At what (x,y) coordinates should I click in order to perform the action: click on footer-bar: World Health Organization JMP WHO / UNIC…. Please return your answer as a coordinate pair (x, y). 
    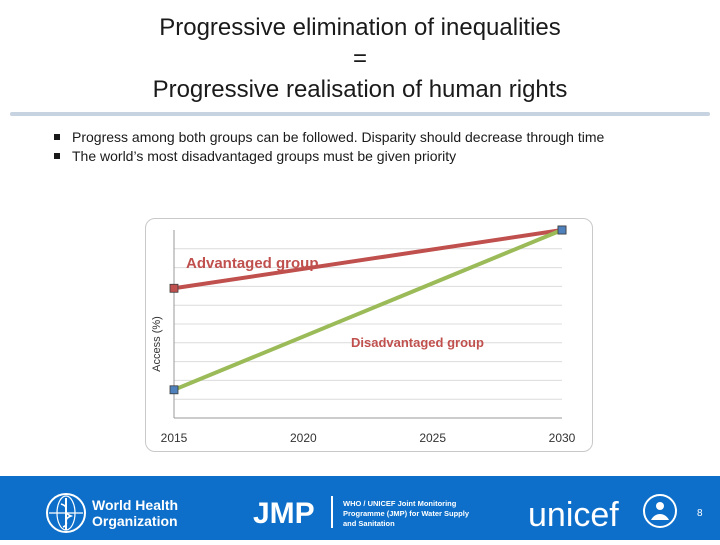
    Looking at the image, I should click on (360, 508).